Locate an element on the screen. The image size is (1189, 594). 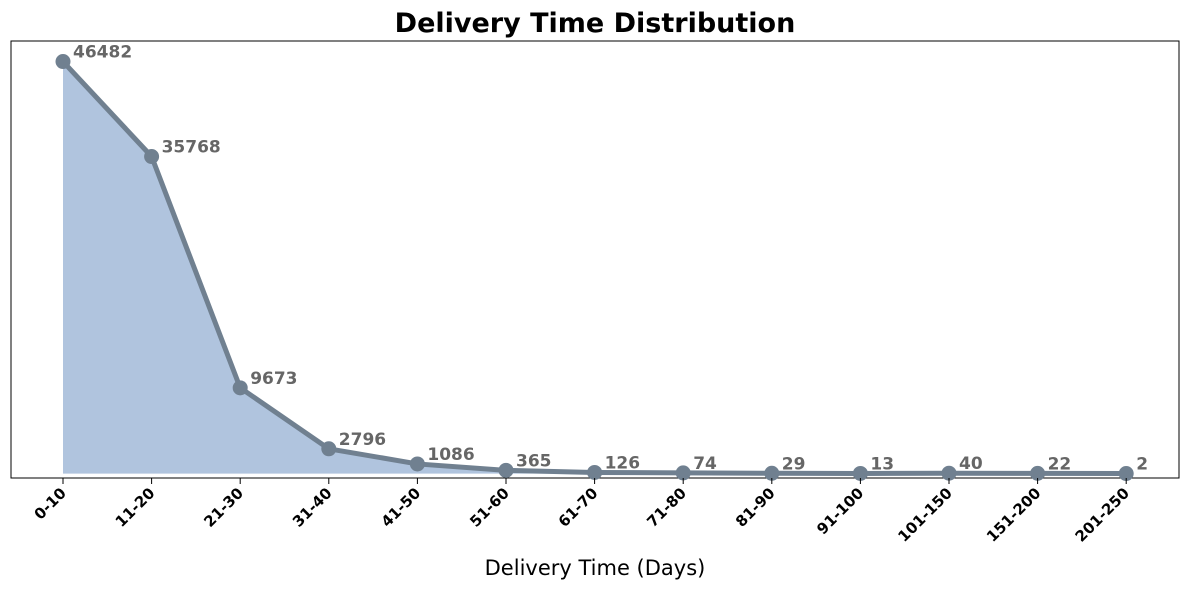
data-label: 40 is located at coordinates (971, 464).